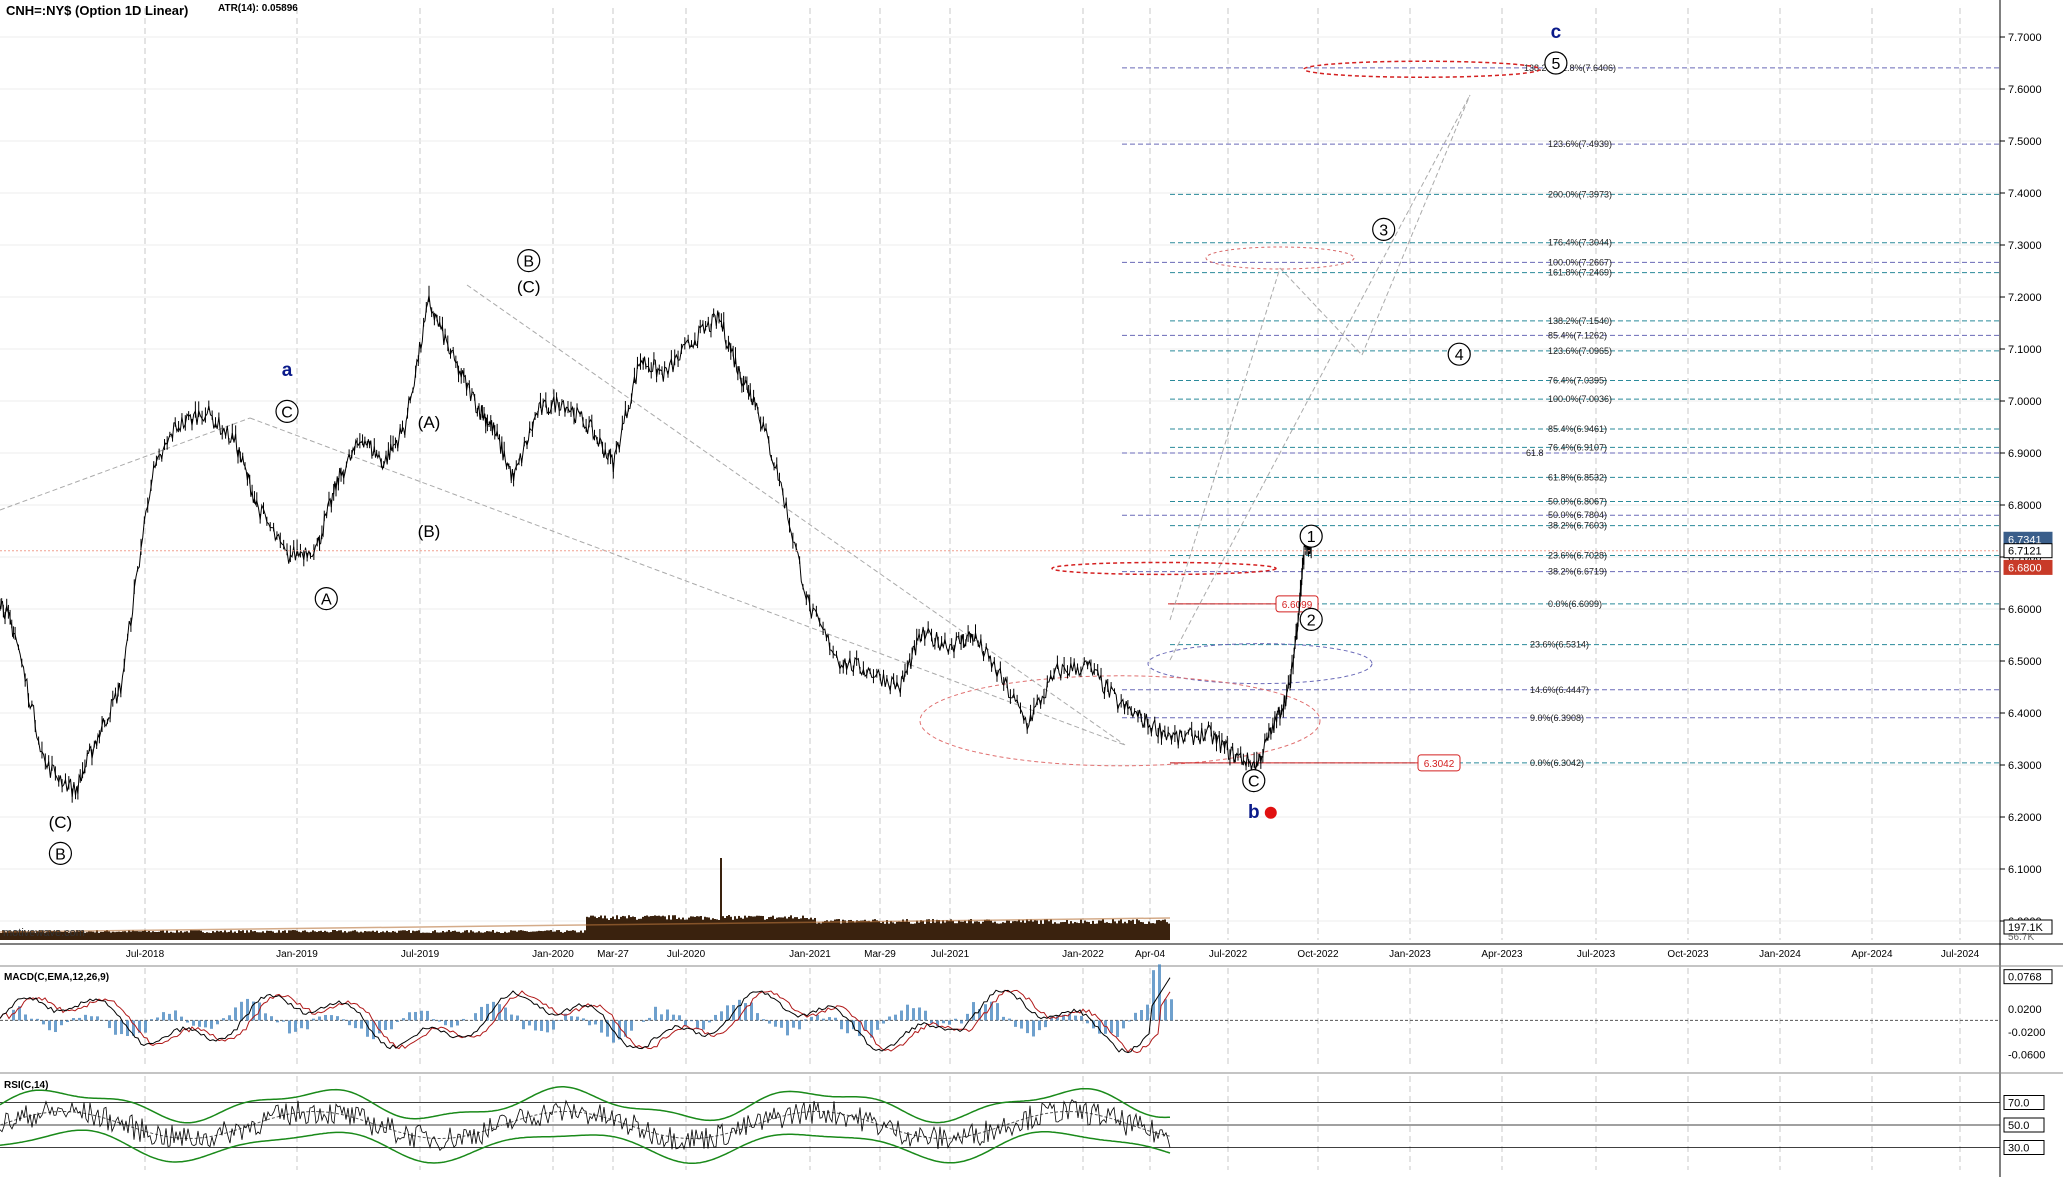 The height and width of the screenshot is (1177, 2063). What do you see at coordinates (125, 464) in the screenshot?
I see `trendline` at bounding box center [125, 464].